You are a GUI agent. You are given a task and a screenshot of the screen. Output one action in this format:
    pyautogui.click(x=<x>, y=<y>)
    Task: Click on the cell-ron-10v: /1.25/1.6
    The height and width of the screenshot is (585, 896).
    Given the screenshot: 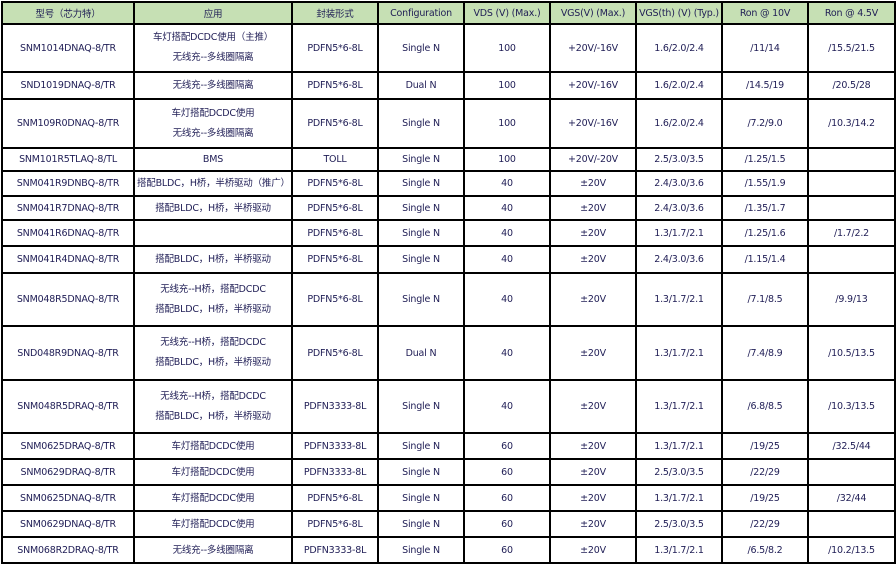 What is the action you would take?
    pyautogui.click(x=765, y=233)
    